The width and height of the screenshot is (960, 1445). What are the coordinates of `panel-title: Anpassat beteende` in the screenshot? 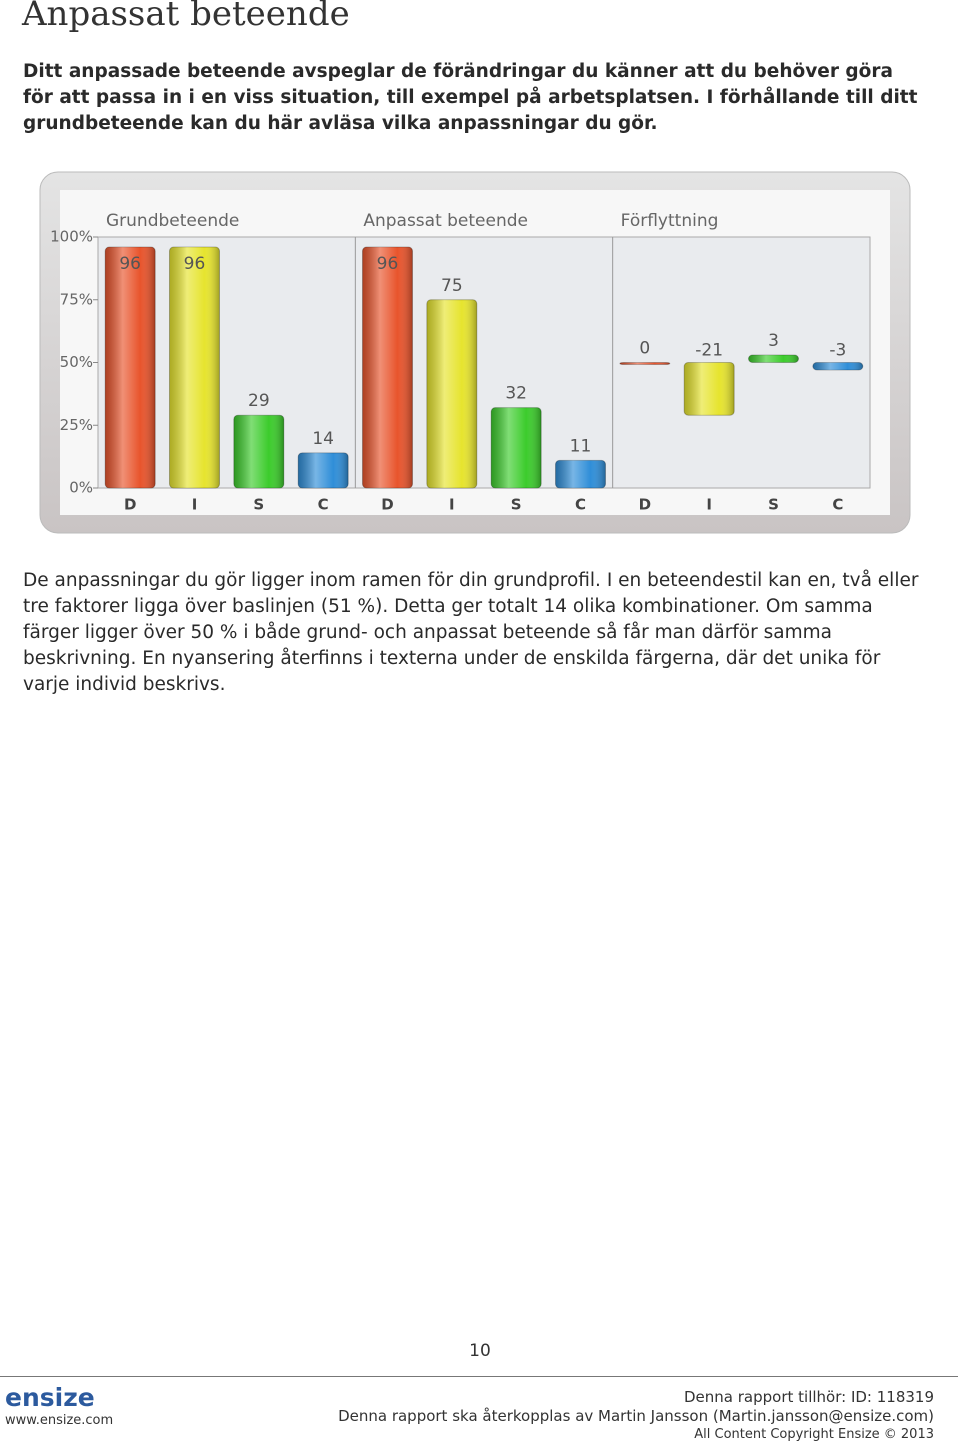 It's located at (445, 221).